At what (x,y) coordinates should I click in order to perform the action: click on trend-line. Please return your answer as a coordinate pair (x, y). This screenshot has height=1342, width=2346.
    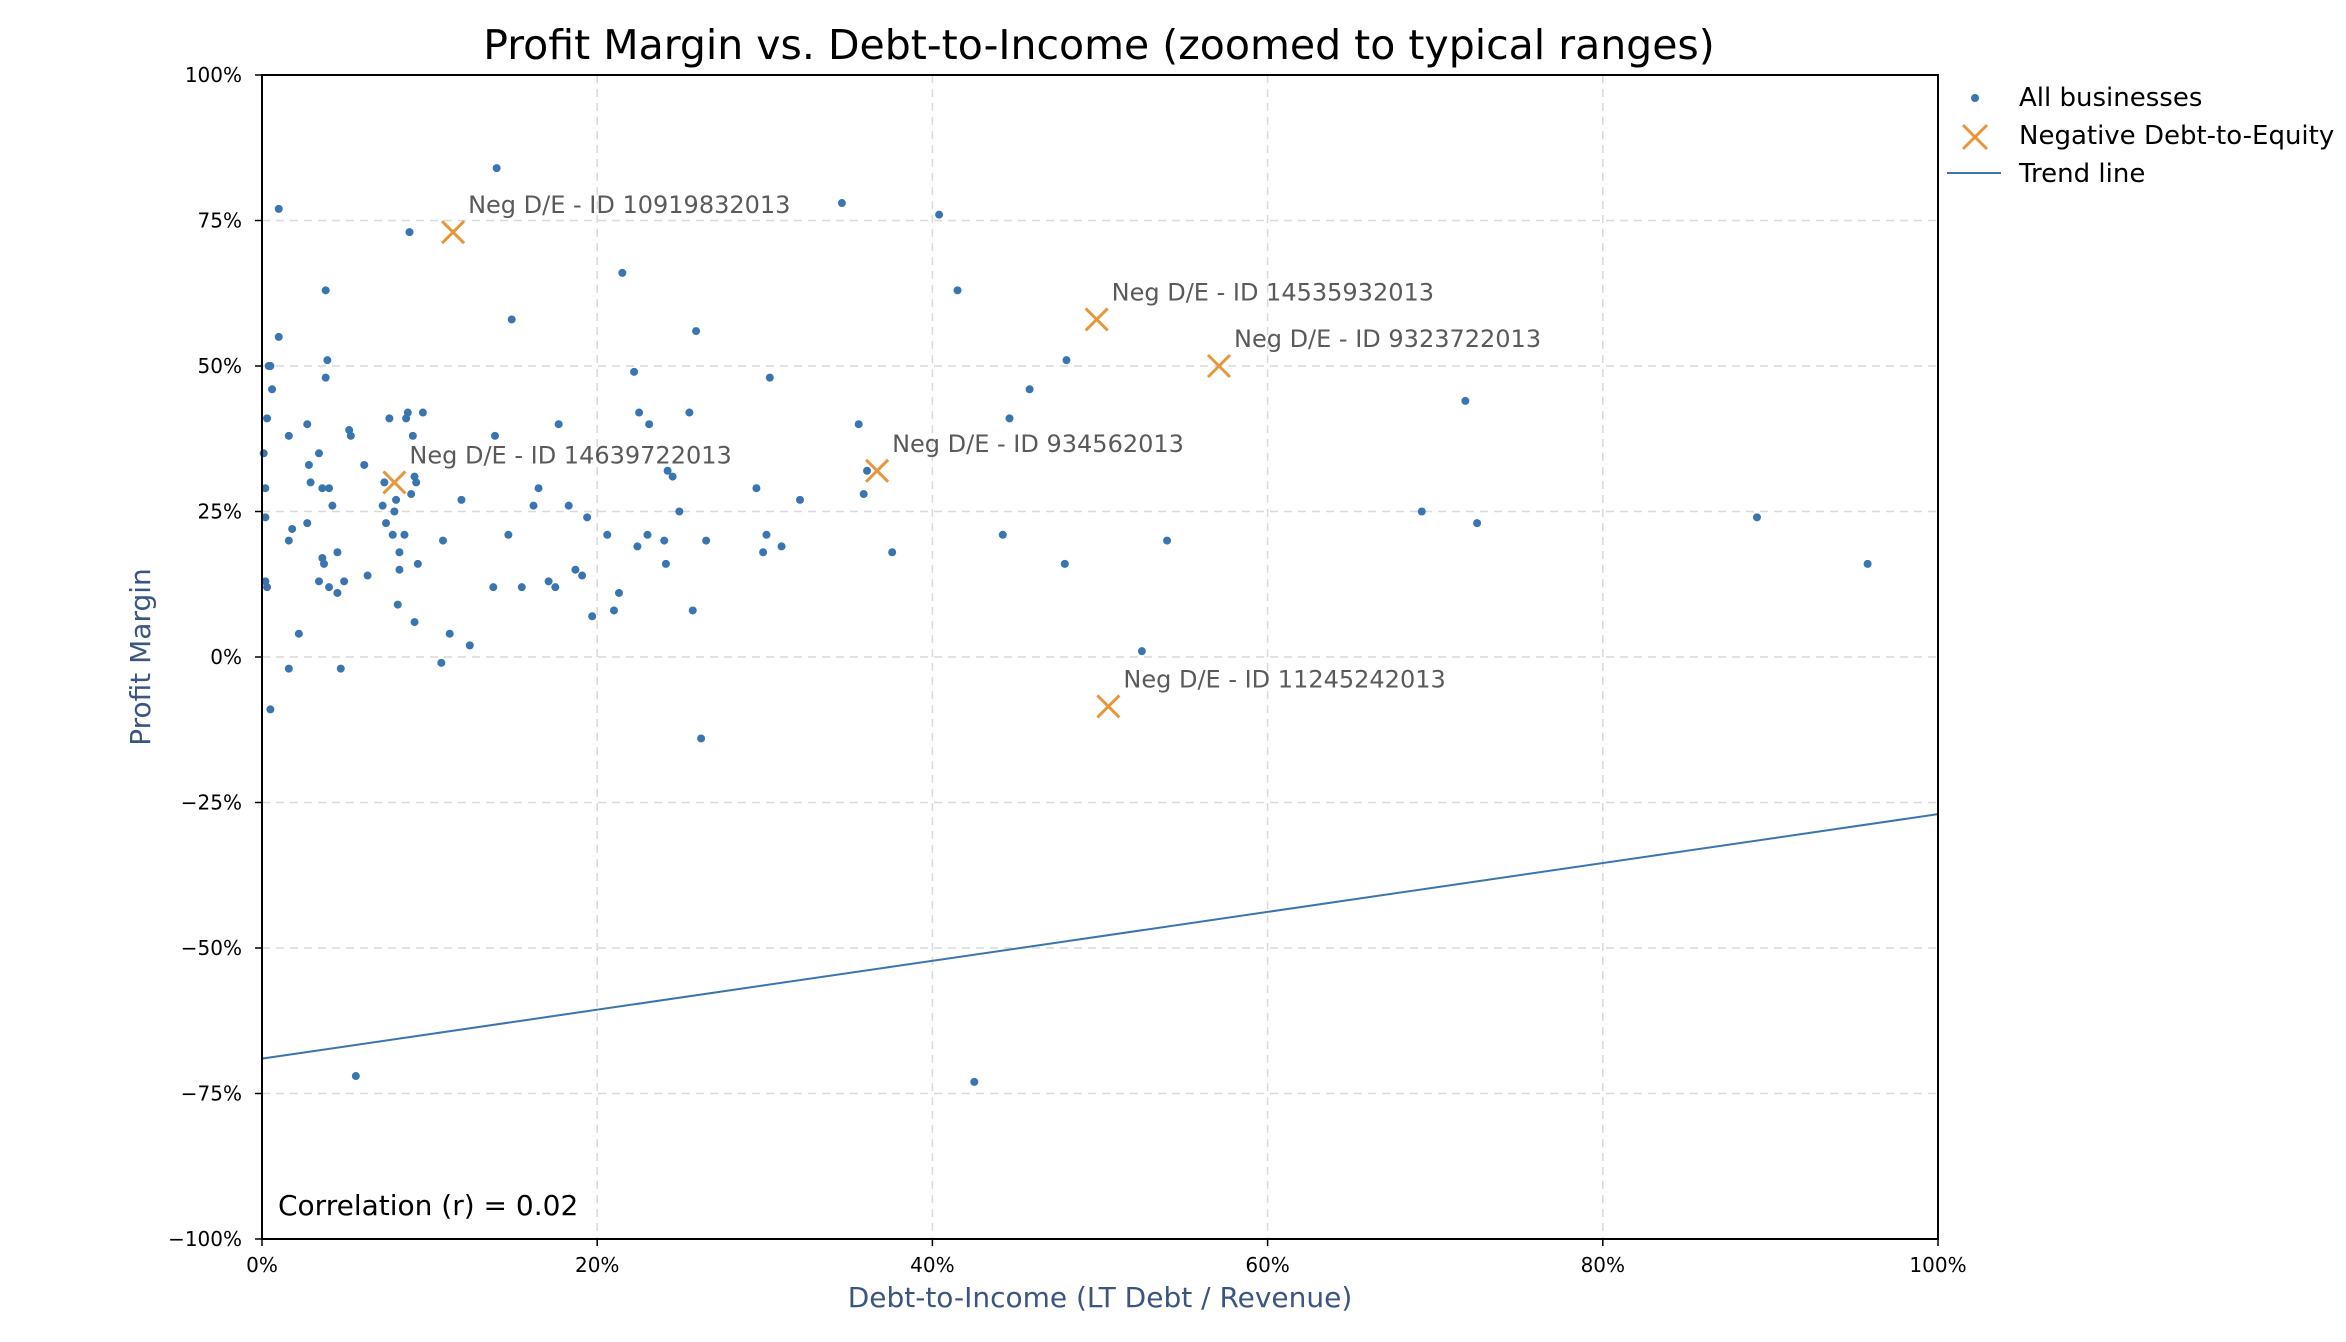
    Looking at the image, I should click on (1100, 936).